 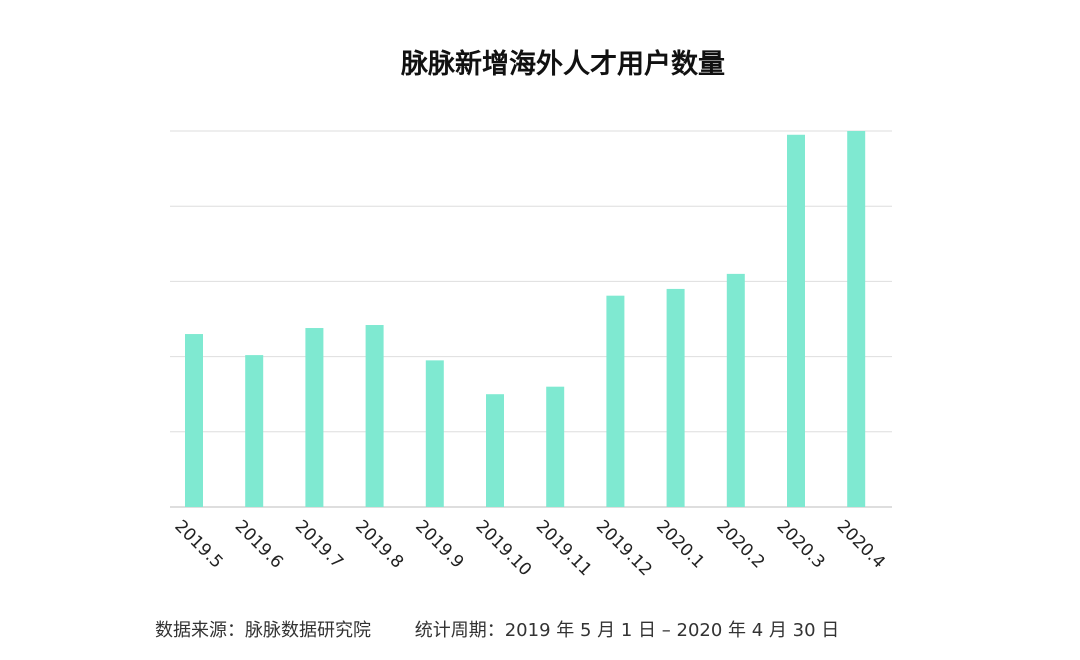 What do you see at coordinates (680, 544) in the screenshot?
I see `x-tick-label: 2020.1` at bounding box center [680, 544].